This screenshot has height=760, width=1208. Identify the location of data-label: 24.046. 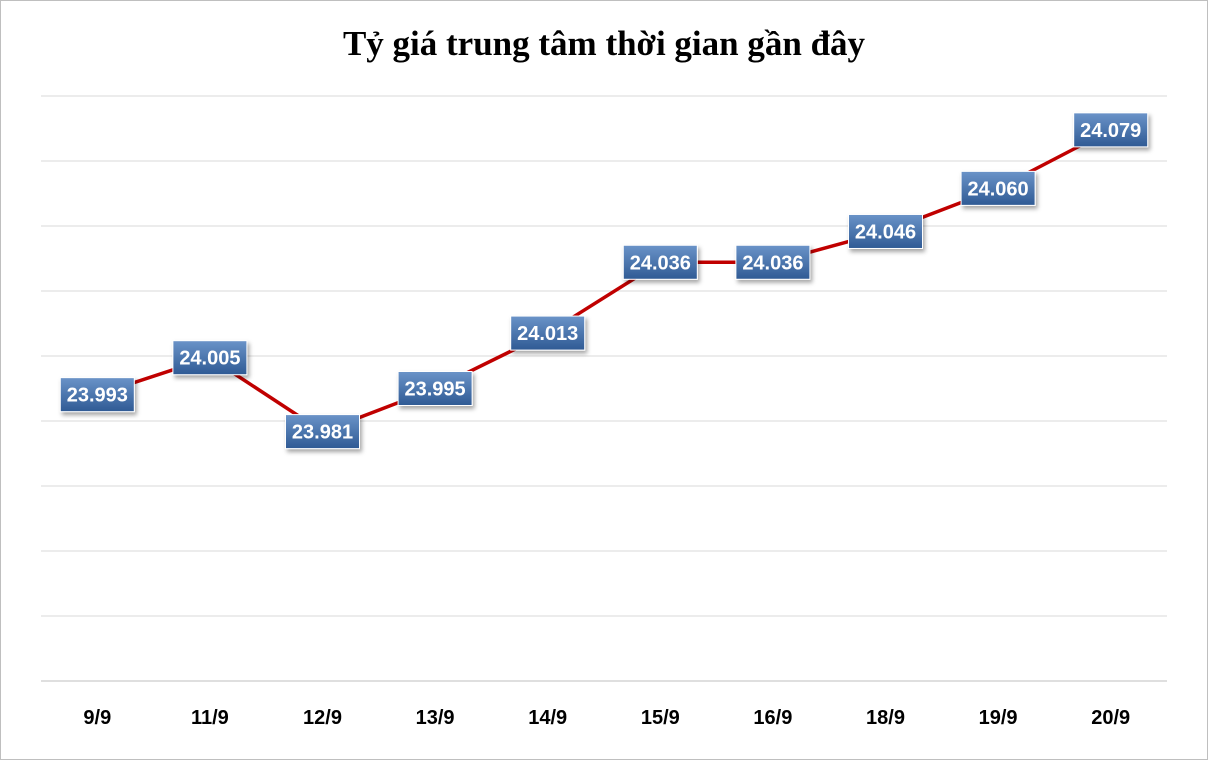
(885, 231).